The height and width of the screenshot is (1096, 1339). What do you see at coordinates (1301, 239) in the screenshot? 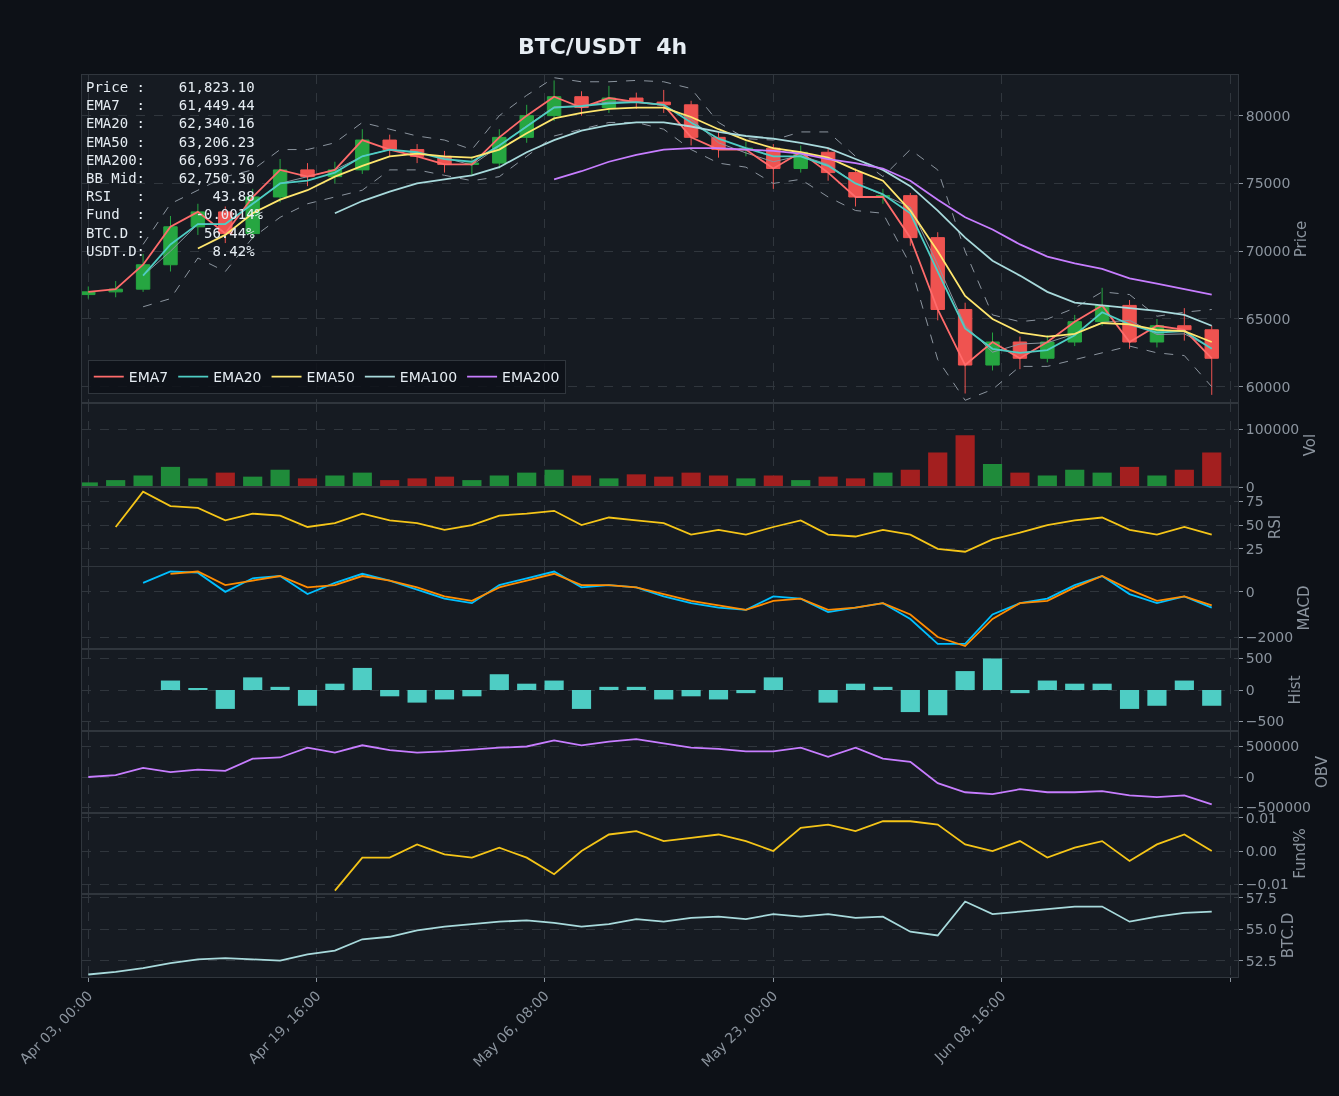
I see `y-axis-title: Price` at bounding box center [1301, 239].